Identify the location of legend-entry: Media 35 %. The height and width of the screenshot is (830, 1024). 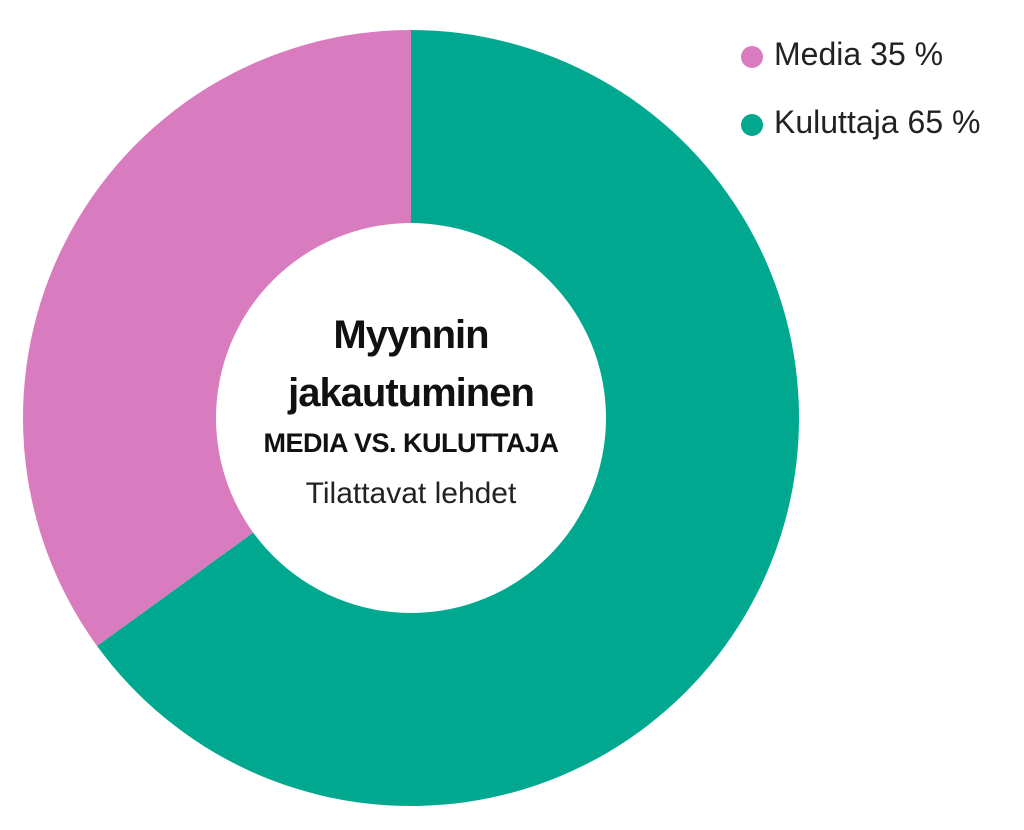
(858, 54).